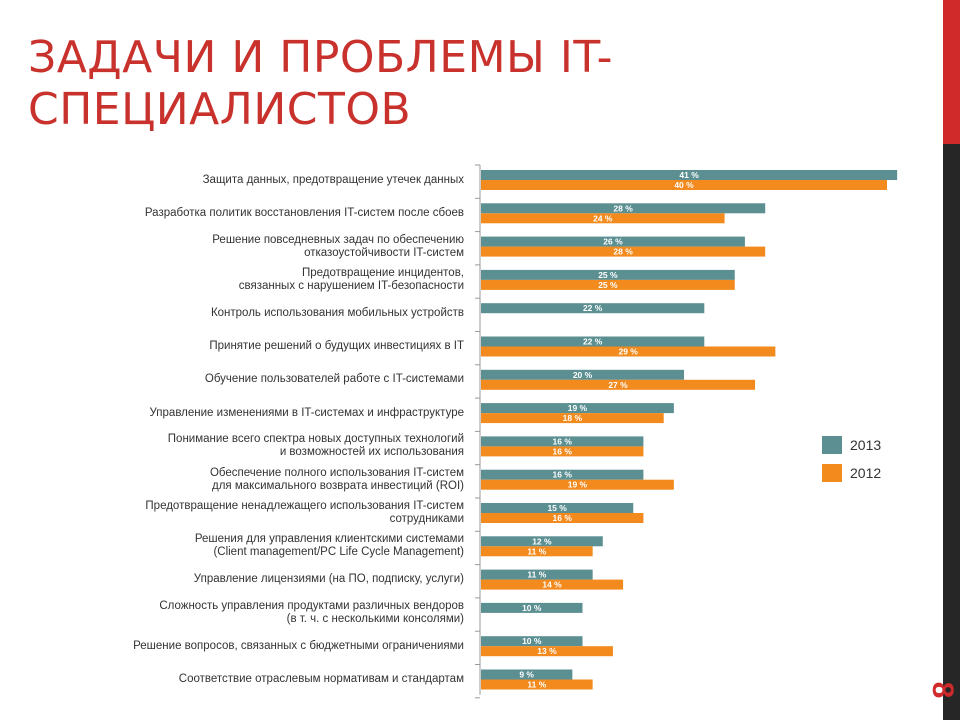  I want to click on data-label-2013-5: 22 %, so click(593, 342).